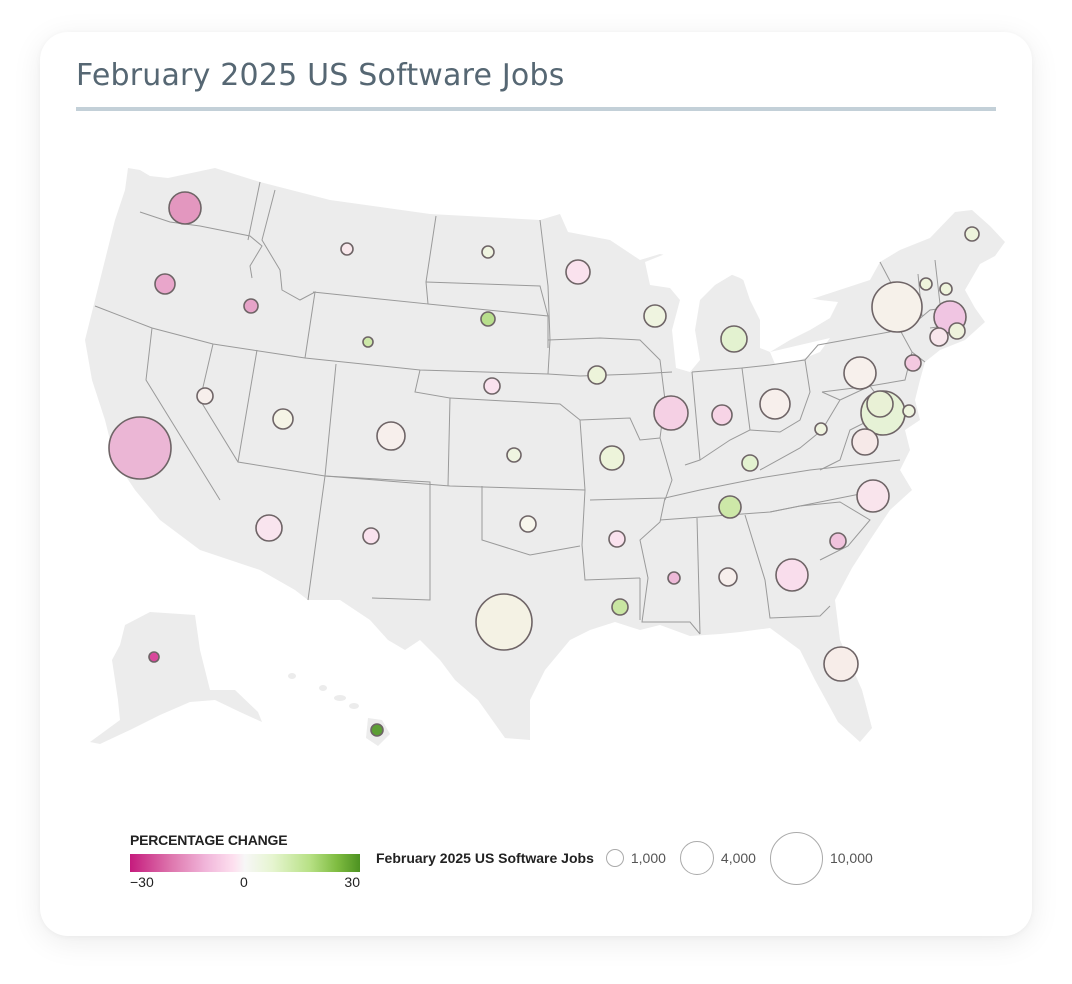 The width and height of the screenshot is (1072, 984). Describe the element at coordinates (734, 339) in the screenshot. I see `state-bubble-mi: MI` at that location.